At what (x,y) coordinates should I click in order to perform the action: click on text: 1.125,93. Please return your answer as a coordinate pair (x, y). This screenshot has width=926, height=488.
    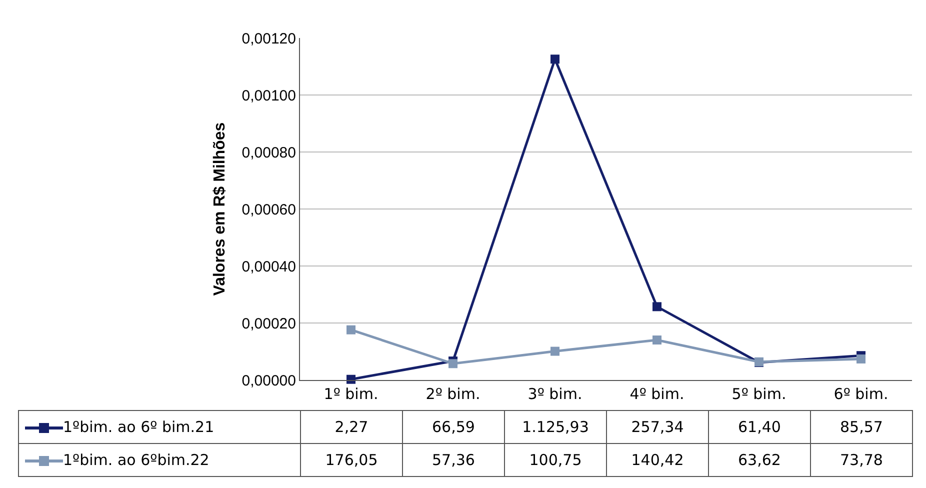
    Looking at the image, I should click on (555, 427).